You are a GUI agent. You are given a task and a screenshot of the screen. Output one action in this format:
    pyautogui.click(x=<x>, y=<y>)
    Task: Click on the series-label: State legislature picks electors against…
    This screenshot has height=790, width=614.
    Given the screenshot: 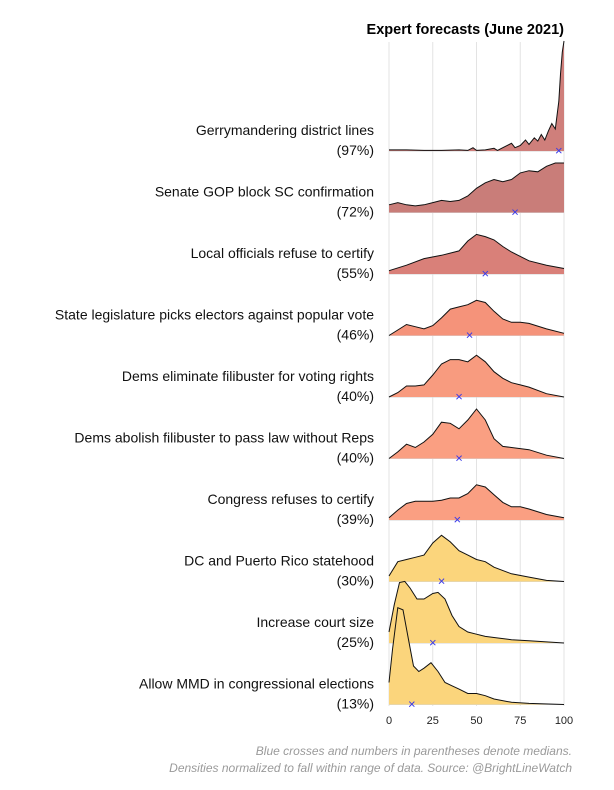 What is the action you would take?
    pyautogui.click(x=214, y=315)
    